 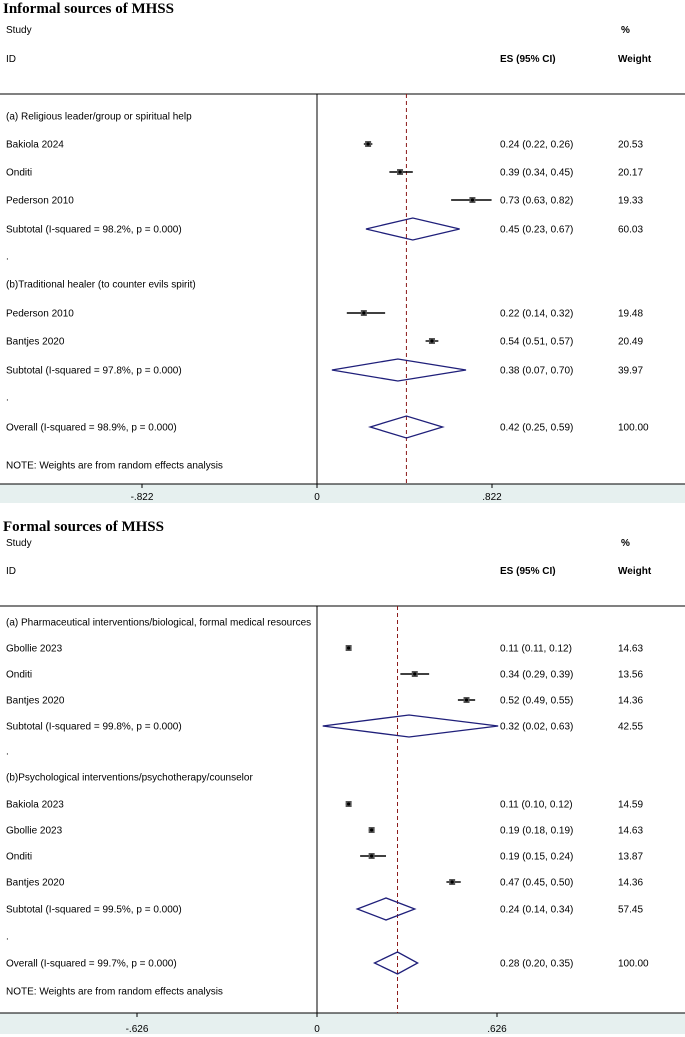 I want to click on study-es-ci: 0.39 (0.34, 0.45), so click(x=536, y=173).